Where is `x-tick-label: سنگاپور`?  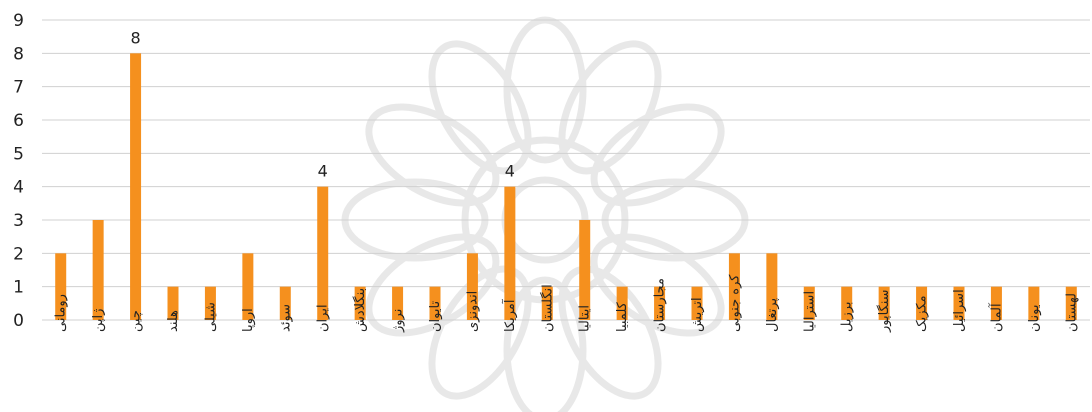
x-tick-label: سنگاپور is located at coordinates (884, 311).